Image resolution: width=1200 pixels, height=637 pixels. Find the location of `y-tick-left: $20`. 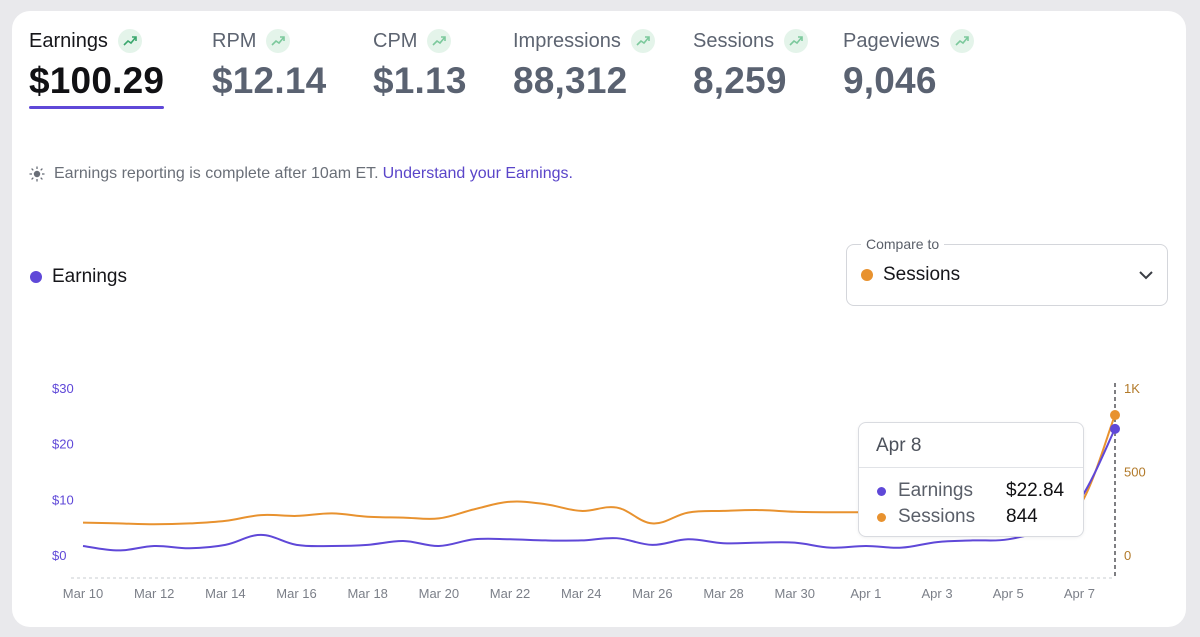

y-tick-left: $20 is located at coordinates (63, 444).